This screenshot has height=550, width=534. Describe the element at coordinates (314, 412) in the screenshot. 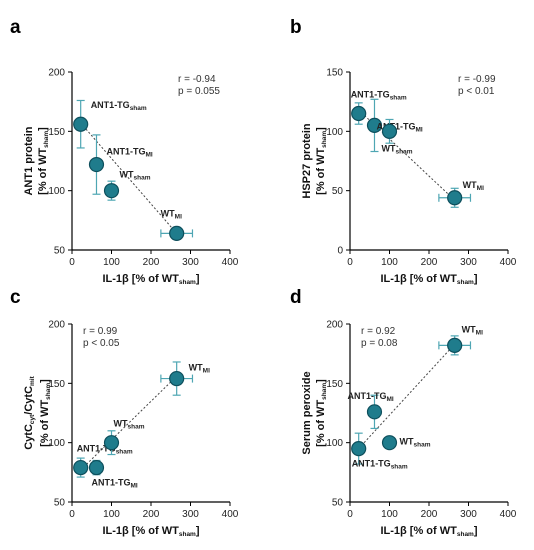

I see `y-axis-label: Serum peroxide [% of WTsham]` at that location.